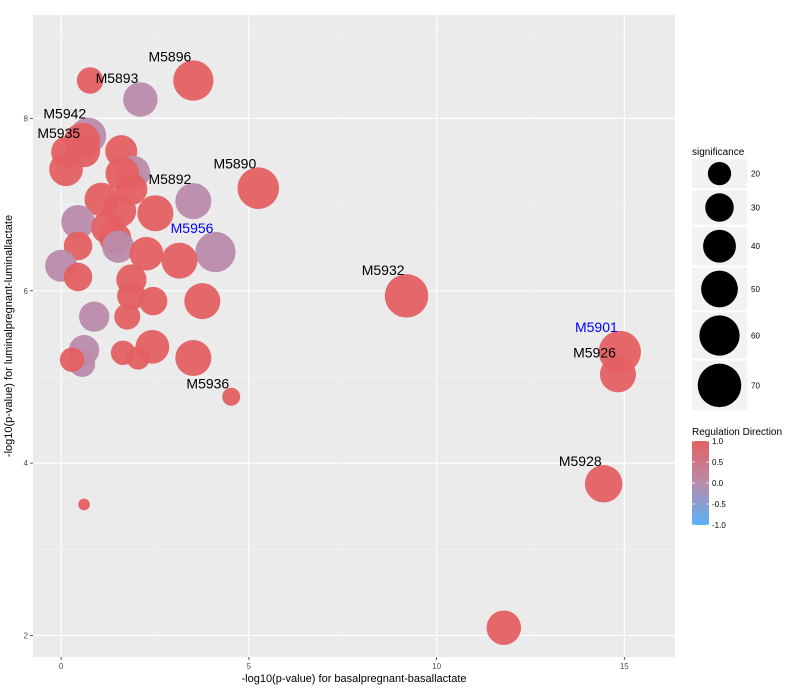 This screenshot has width=800, height=700. Describe the element at coordinates (718, 152) in the screenshot. I see `size-legend-title: significance` at that location.